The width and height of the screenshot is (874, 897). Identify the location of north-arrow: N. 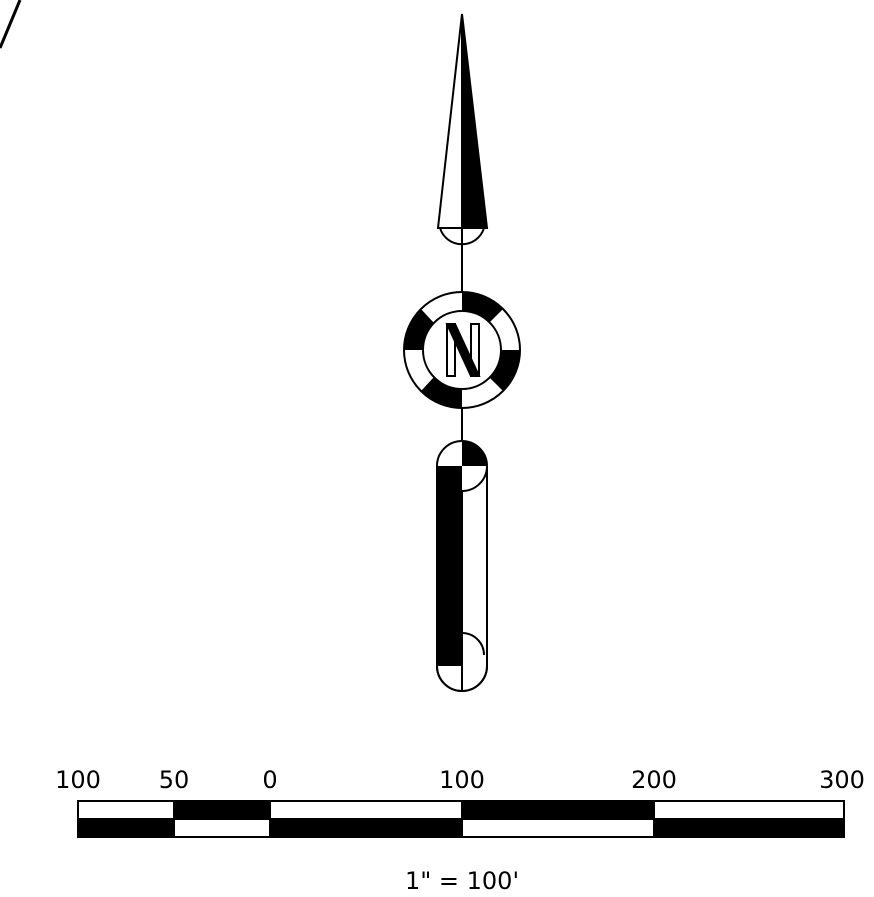
(462, 352).